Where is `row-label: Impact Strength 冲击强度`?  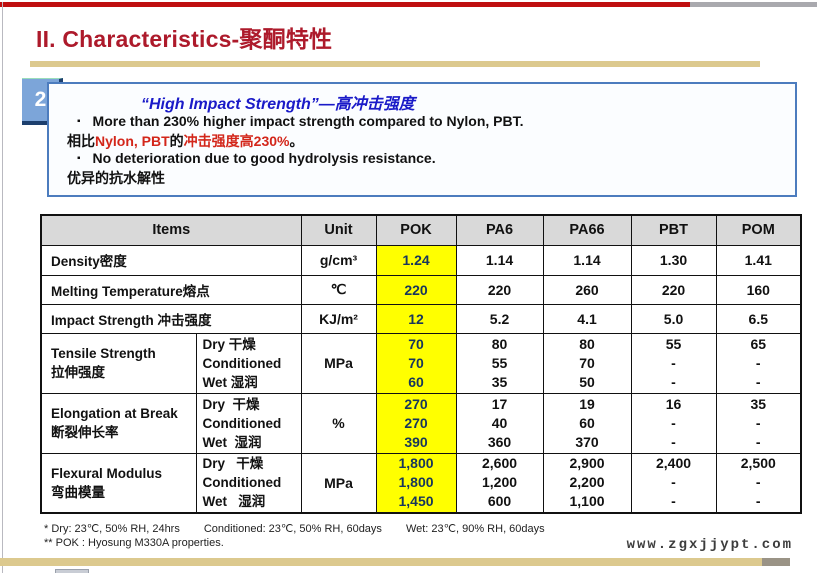 row-label: Impact Strength 冲击强度 is located at coordinates (171, 318).